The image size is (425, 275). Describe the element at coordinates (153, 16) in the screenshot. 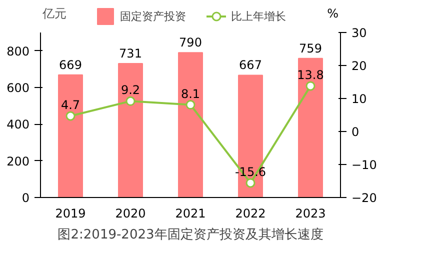

I see `legend-label: 固定资产投资` at that location.